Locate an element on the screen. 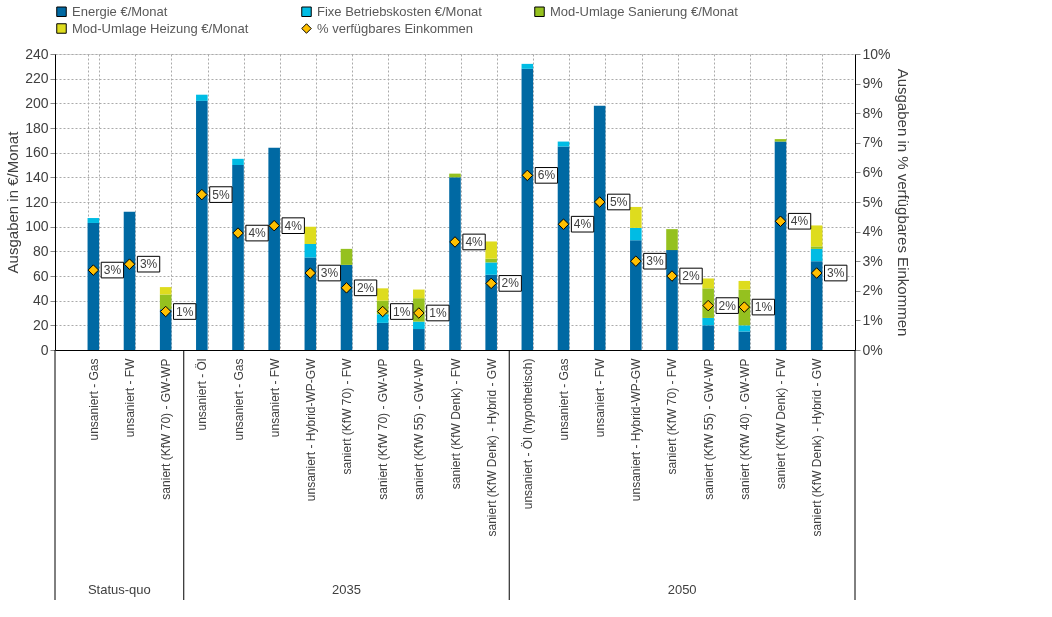 This screenshot has width=1052, height=617. y2-tick-label: 7% is located at coordinates (872, 142).